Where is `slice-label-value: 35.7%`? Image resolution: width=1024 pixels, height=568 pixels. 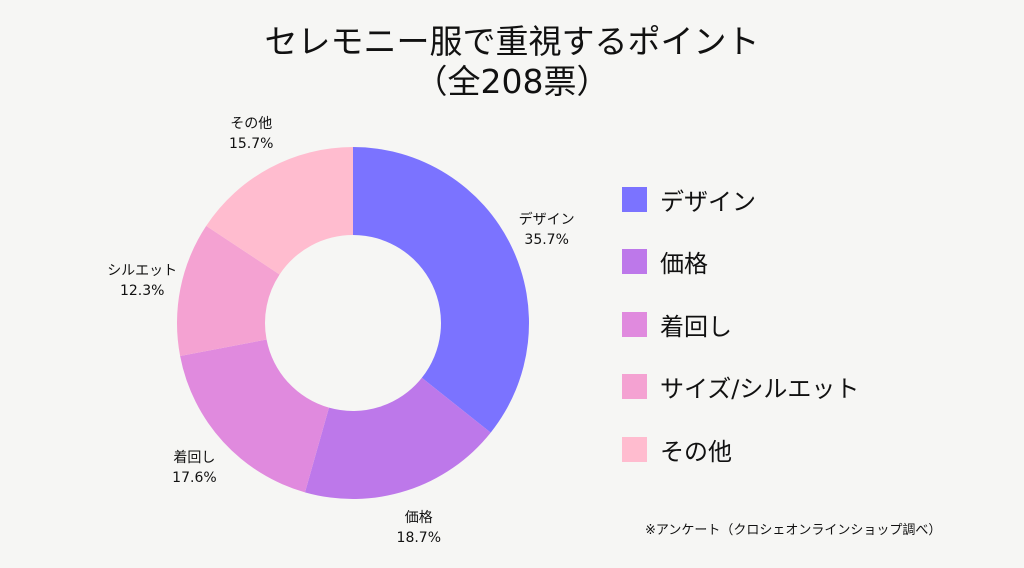 slice-label-value: 35.7% is located at coordinates (546, 239).